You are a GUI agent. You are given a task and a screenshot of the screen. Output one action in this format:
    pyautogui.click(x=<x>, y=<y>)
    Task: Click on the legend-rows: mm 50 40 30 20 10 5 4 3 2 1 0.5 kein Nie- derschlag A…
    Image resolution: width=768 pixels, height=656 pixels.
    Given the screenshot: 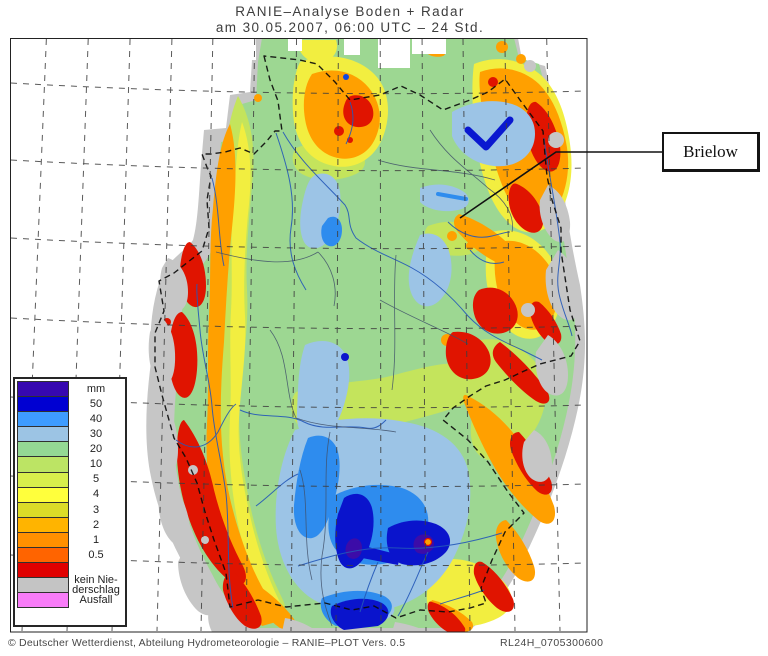 What is the action you would take?
    pyautogui.click(x=70, y=495)
    